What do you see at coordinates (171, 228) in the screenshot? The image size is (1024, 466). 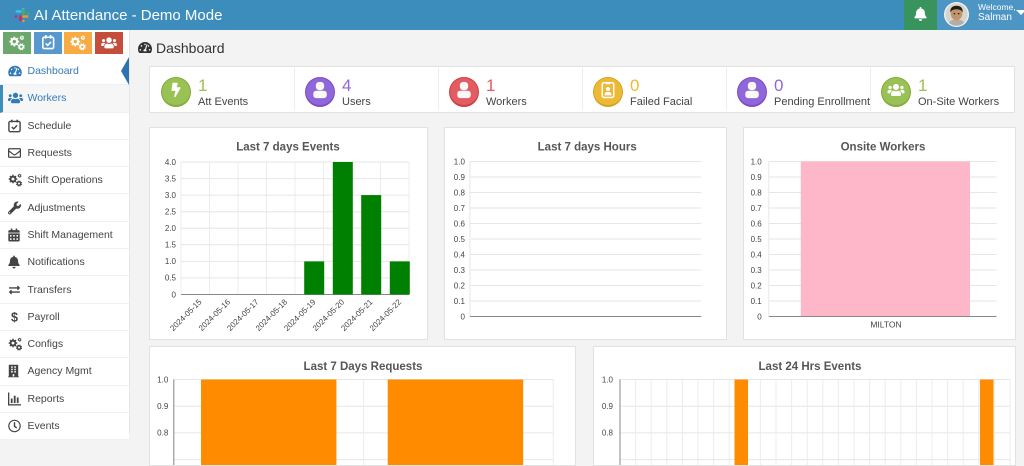 I see `svg-text: 2.0` at bounding box center [171, 228].